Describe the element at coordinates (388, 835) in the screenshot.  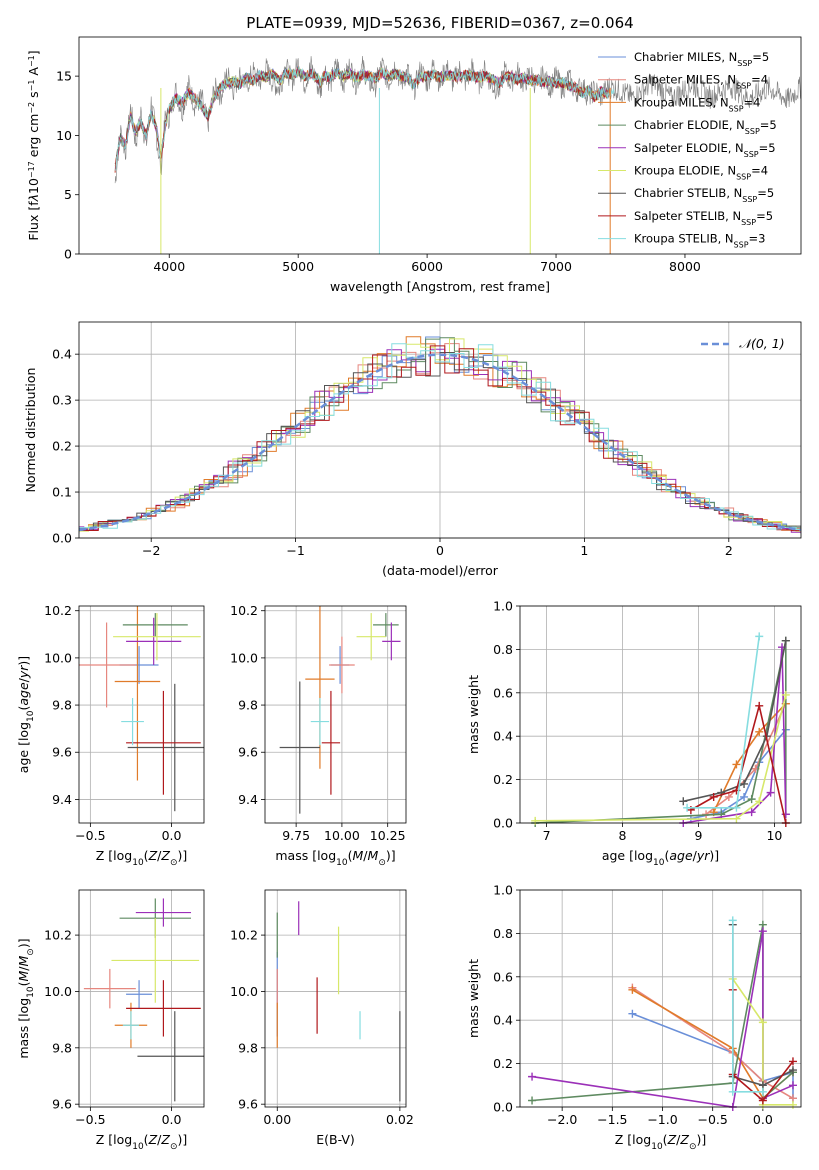
I see `x-tick-label: 10.25` at that location.